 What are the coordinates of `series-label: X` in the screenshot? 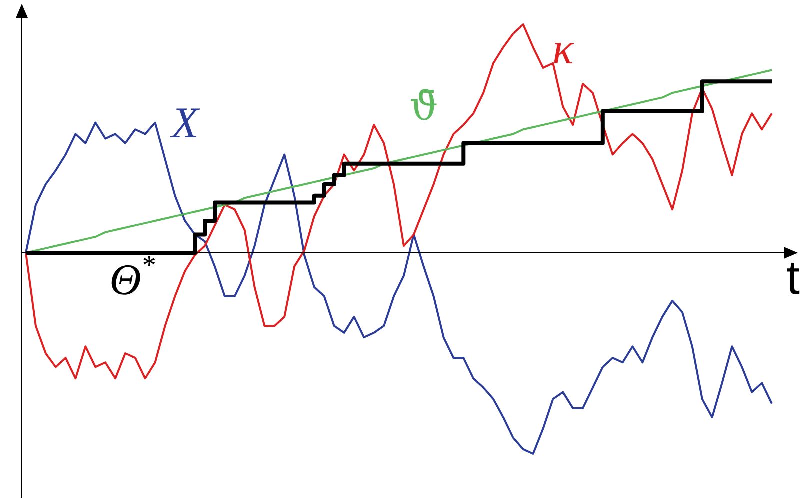 It's located at (185, 123).